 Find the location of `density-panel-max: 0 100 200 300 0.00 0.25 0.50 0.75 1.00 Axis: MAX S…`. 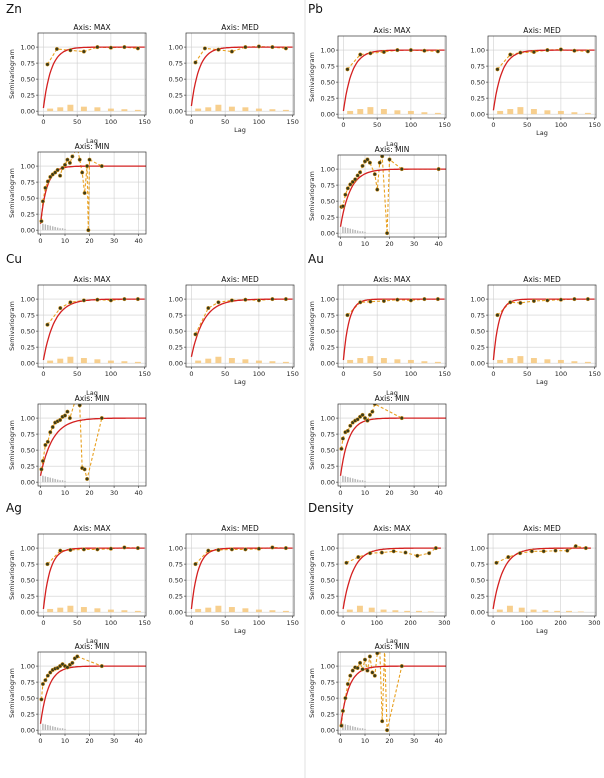

density-panel-max: 0 100 200 300 0.00 0.25 0.50 0.75 1.00 Axis: MAX S… is located at coordinates (379, 575).